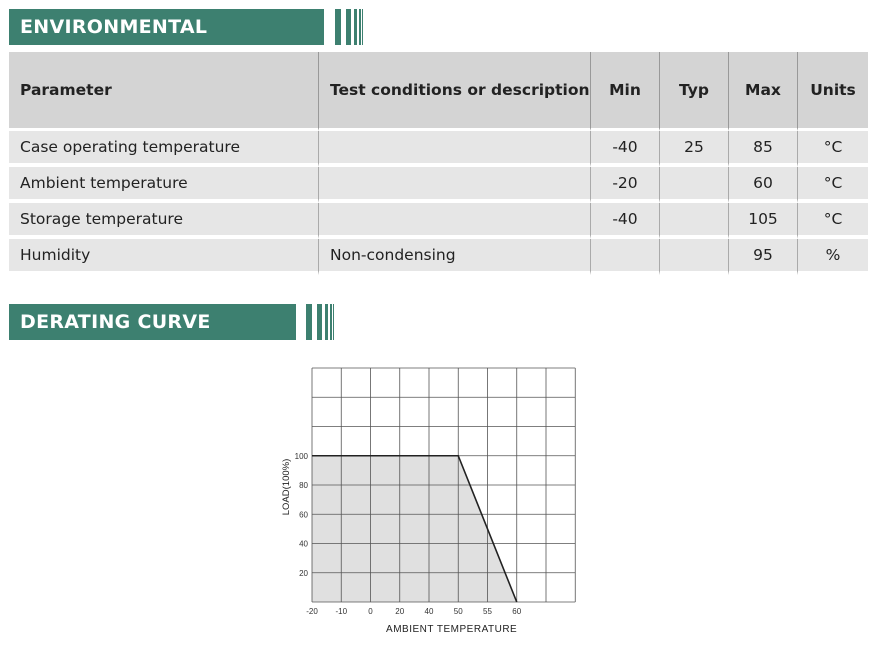 This screenshot has width=882, height=659. What do you see at coordinates (370, 611) in the screenshot?
I see `x-tick-label: 0` at bounding box center [370, 611].